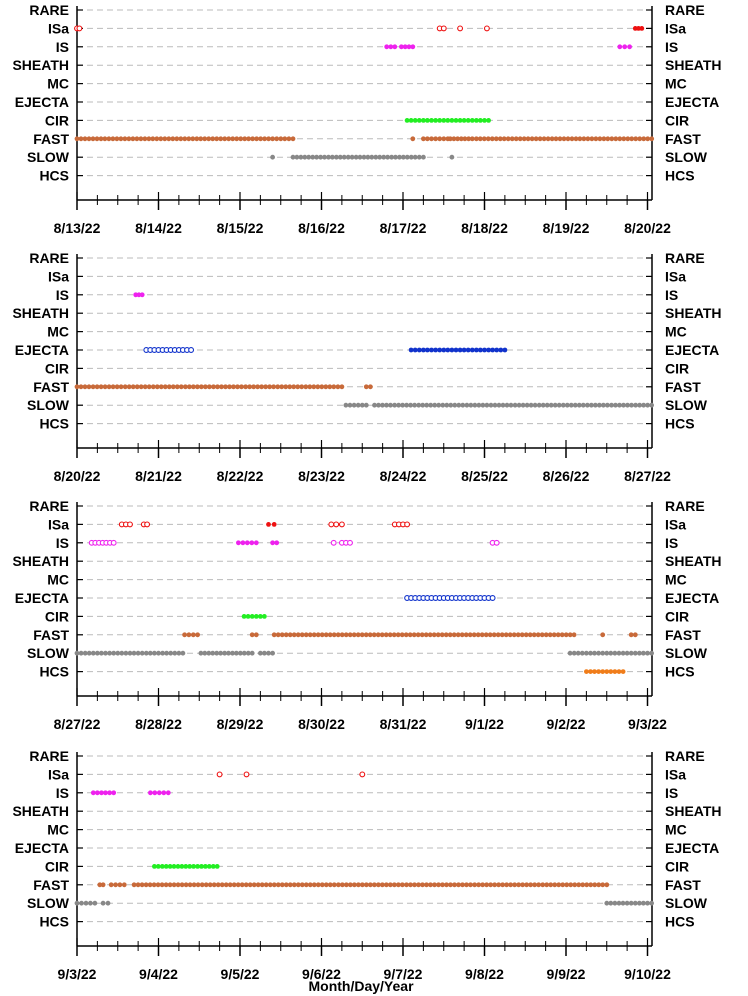  What do you see at coordinates (403, 724) in the screenshot?
I see `x-tick-label: 8/31/22` at bounding box center [403, 724].